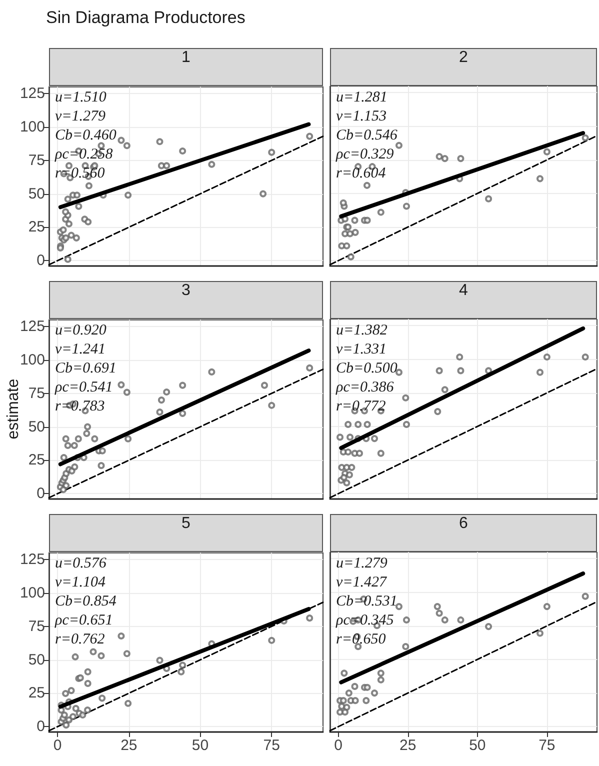 The height and width of the screenshot is (766, 599). What do you see at coordinates (186, 533) in the screenshot?
I see `chart-subtitle: 5` at bounding box center [186, 533].